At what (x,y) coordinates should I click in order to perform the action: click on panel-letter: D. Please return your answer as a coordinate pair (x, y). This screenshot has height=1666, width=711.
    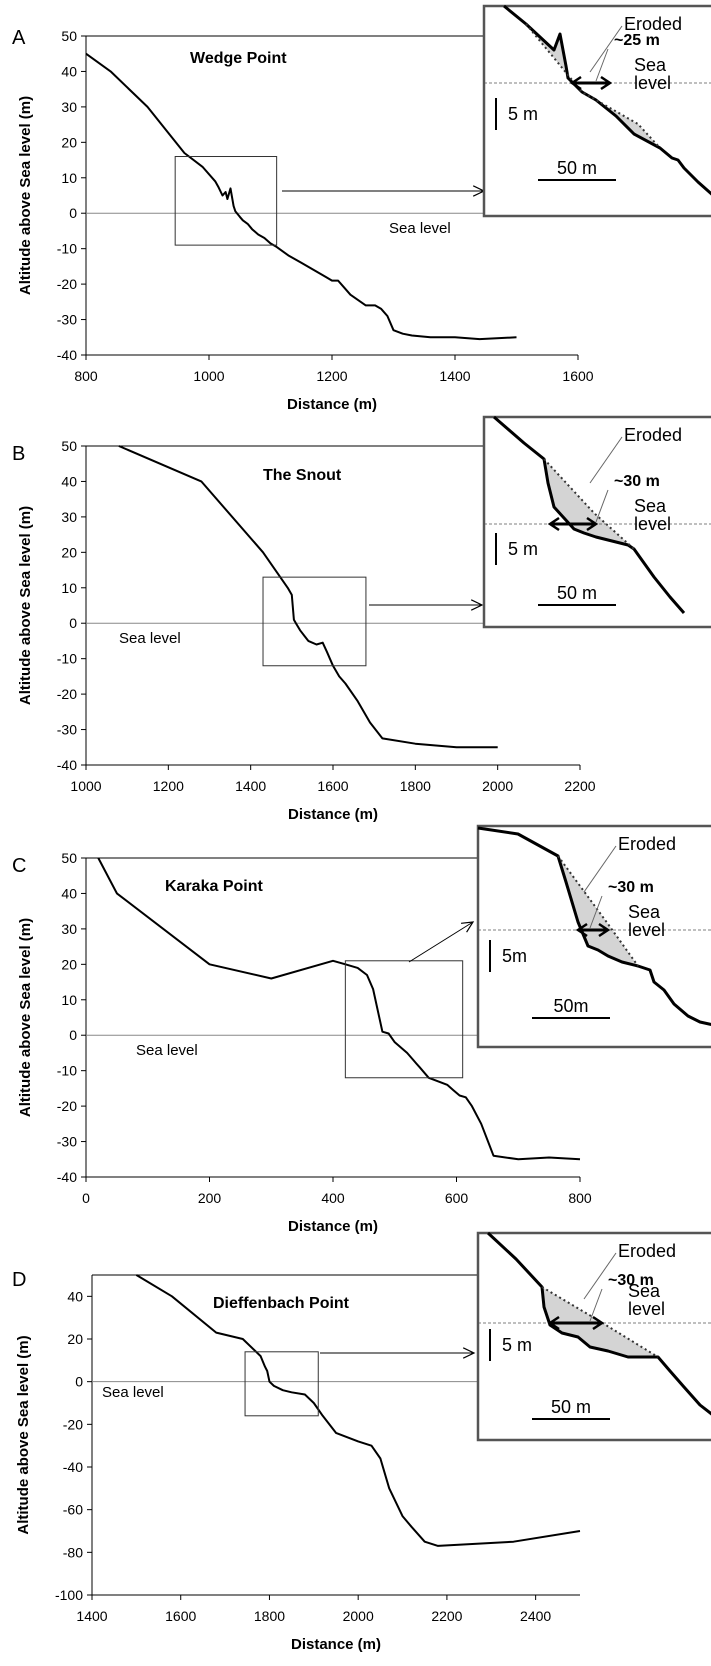
    Looking at the image, I should click on (19, 1280).